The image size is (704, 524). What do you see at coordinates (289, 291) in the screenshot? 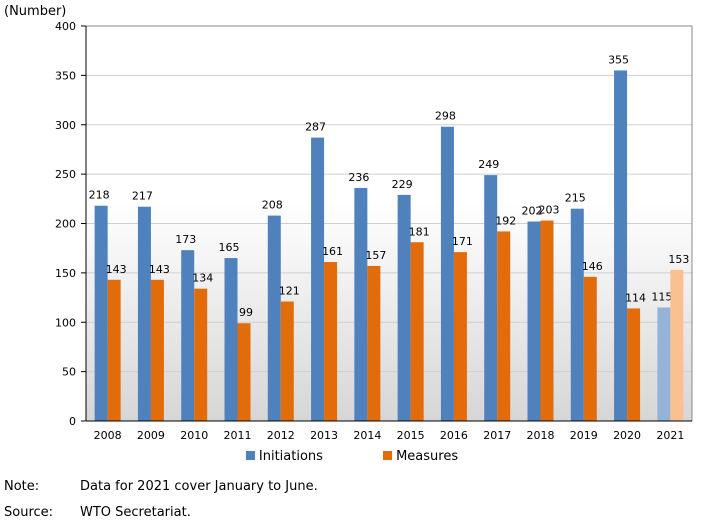
I see `data-label-measures-2012: 121` at bounding box center [289, 291].